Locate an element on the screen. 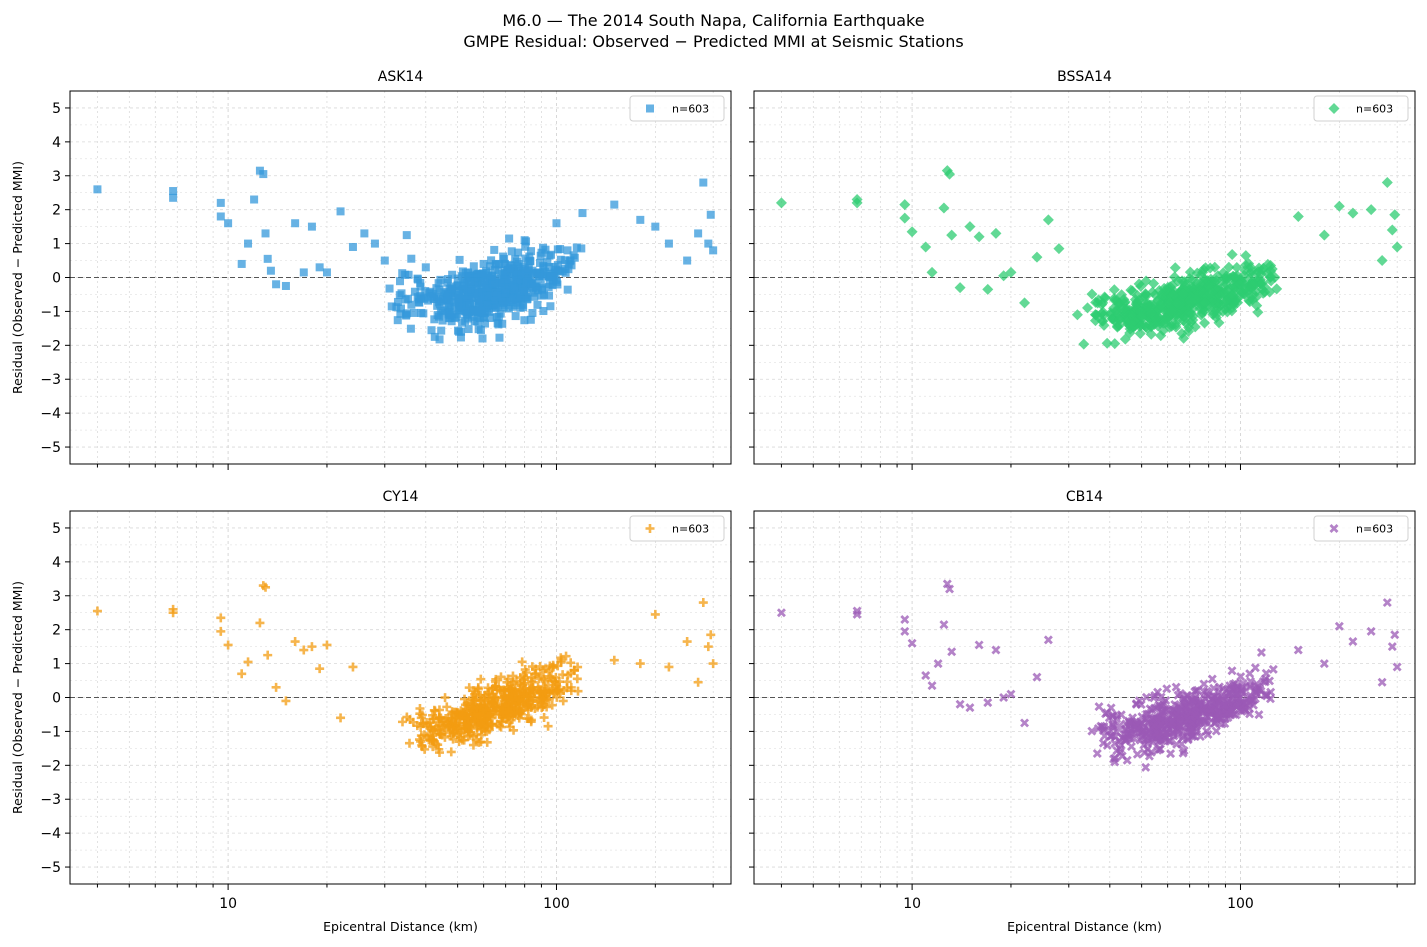  panel-title: CB14 is located at coordinates (1084, 497).